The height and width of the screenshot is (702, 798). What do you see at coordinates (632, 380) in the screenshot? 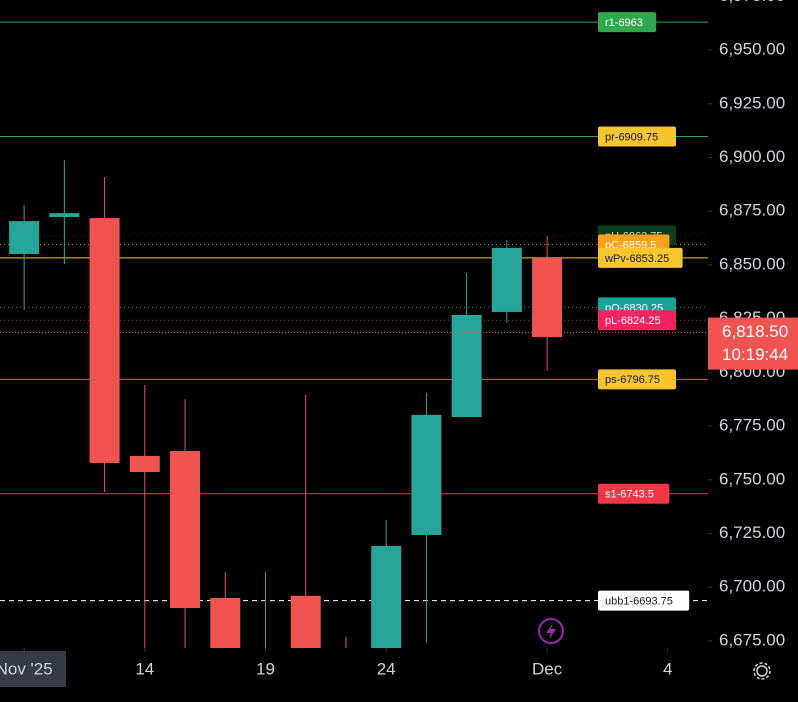
I see `level-label: ps-6796.75` at bounding box center [632, 380].